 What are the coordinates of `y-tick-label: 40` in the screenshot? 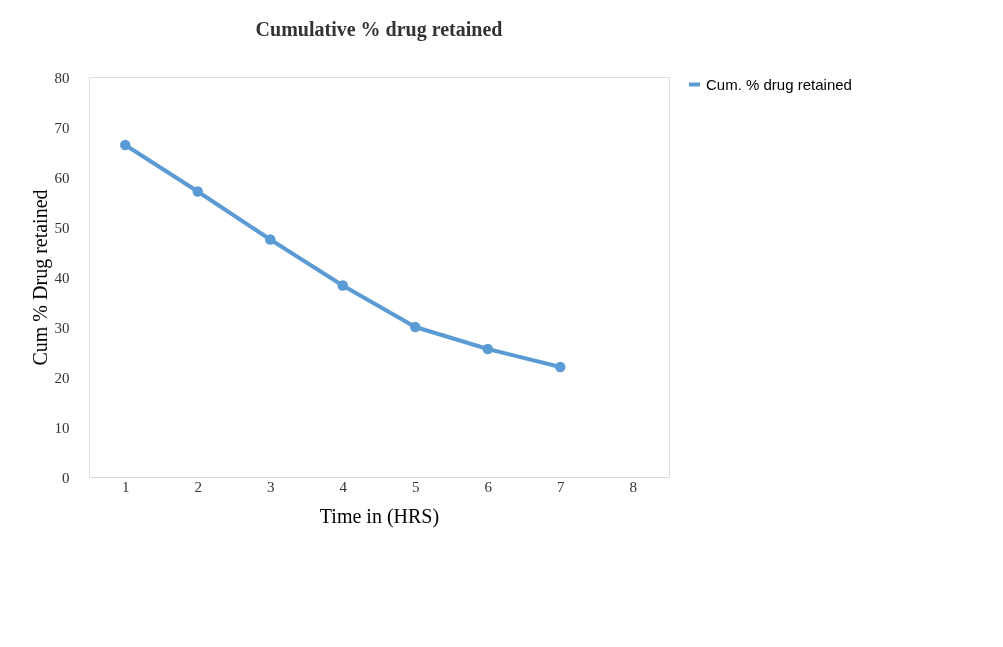 It's located at (62, 277).